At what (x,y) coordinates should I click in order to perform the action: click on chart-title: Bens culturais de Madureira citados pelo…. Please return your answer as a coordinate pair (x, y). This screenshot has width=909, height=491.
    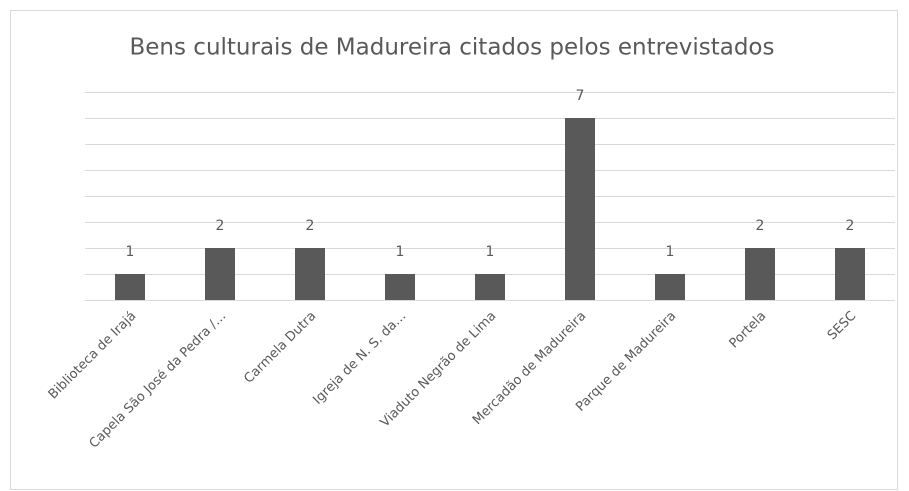
    Looking at the image, I should click on (452, 48).